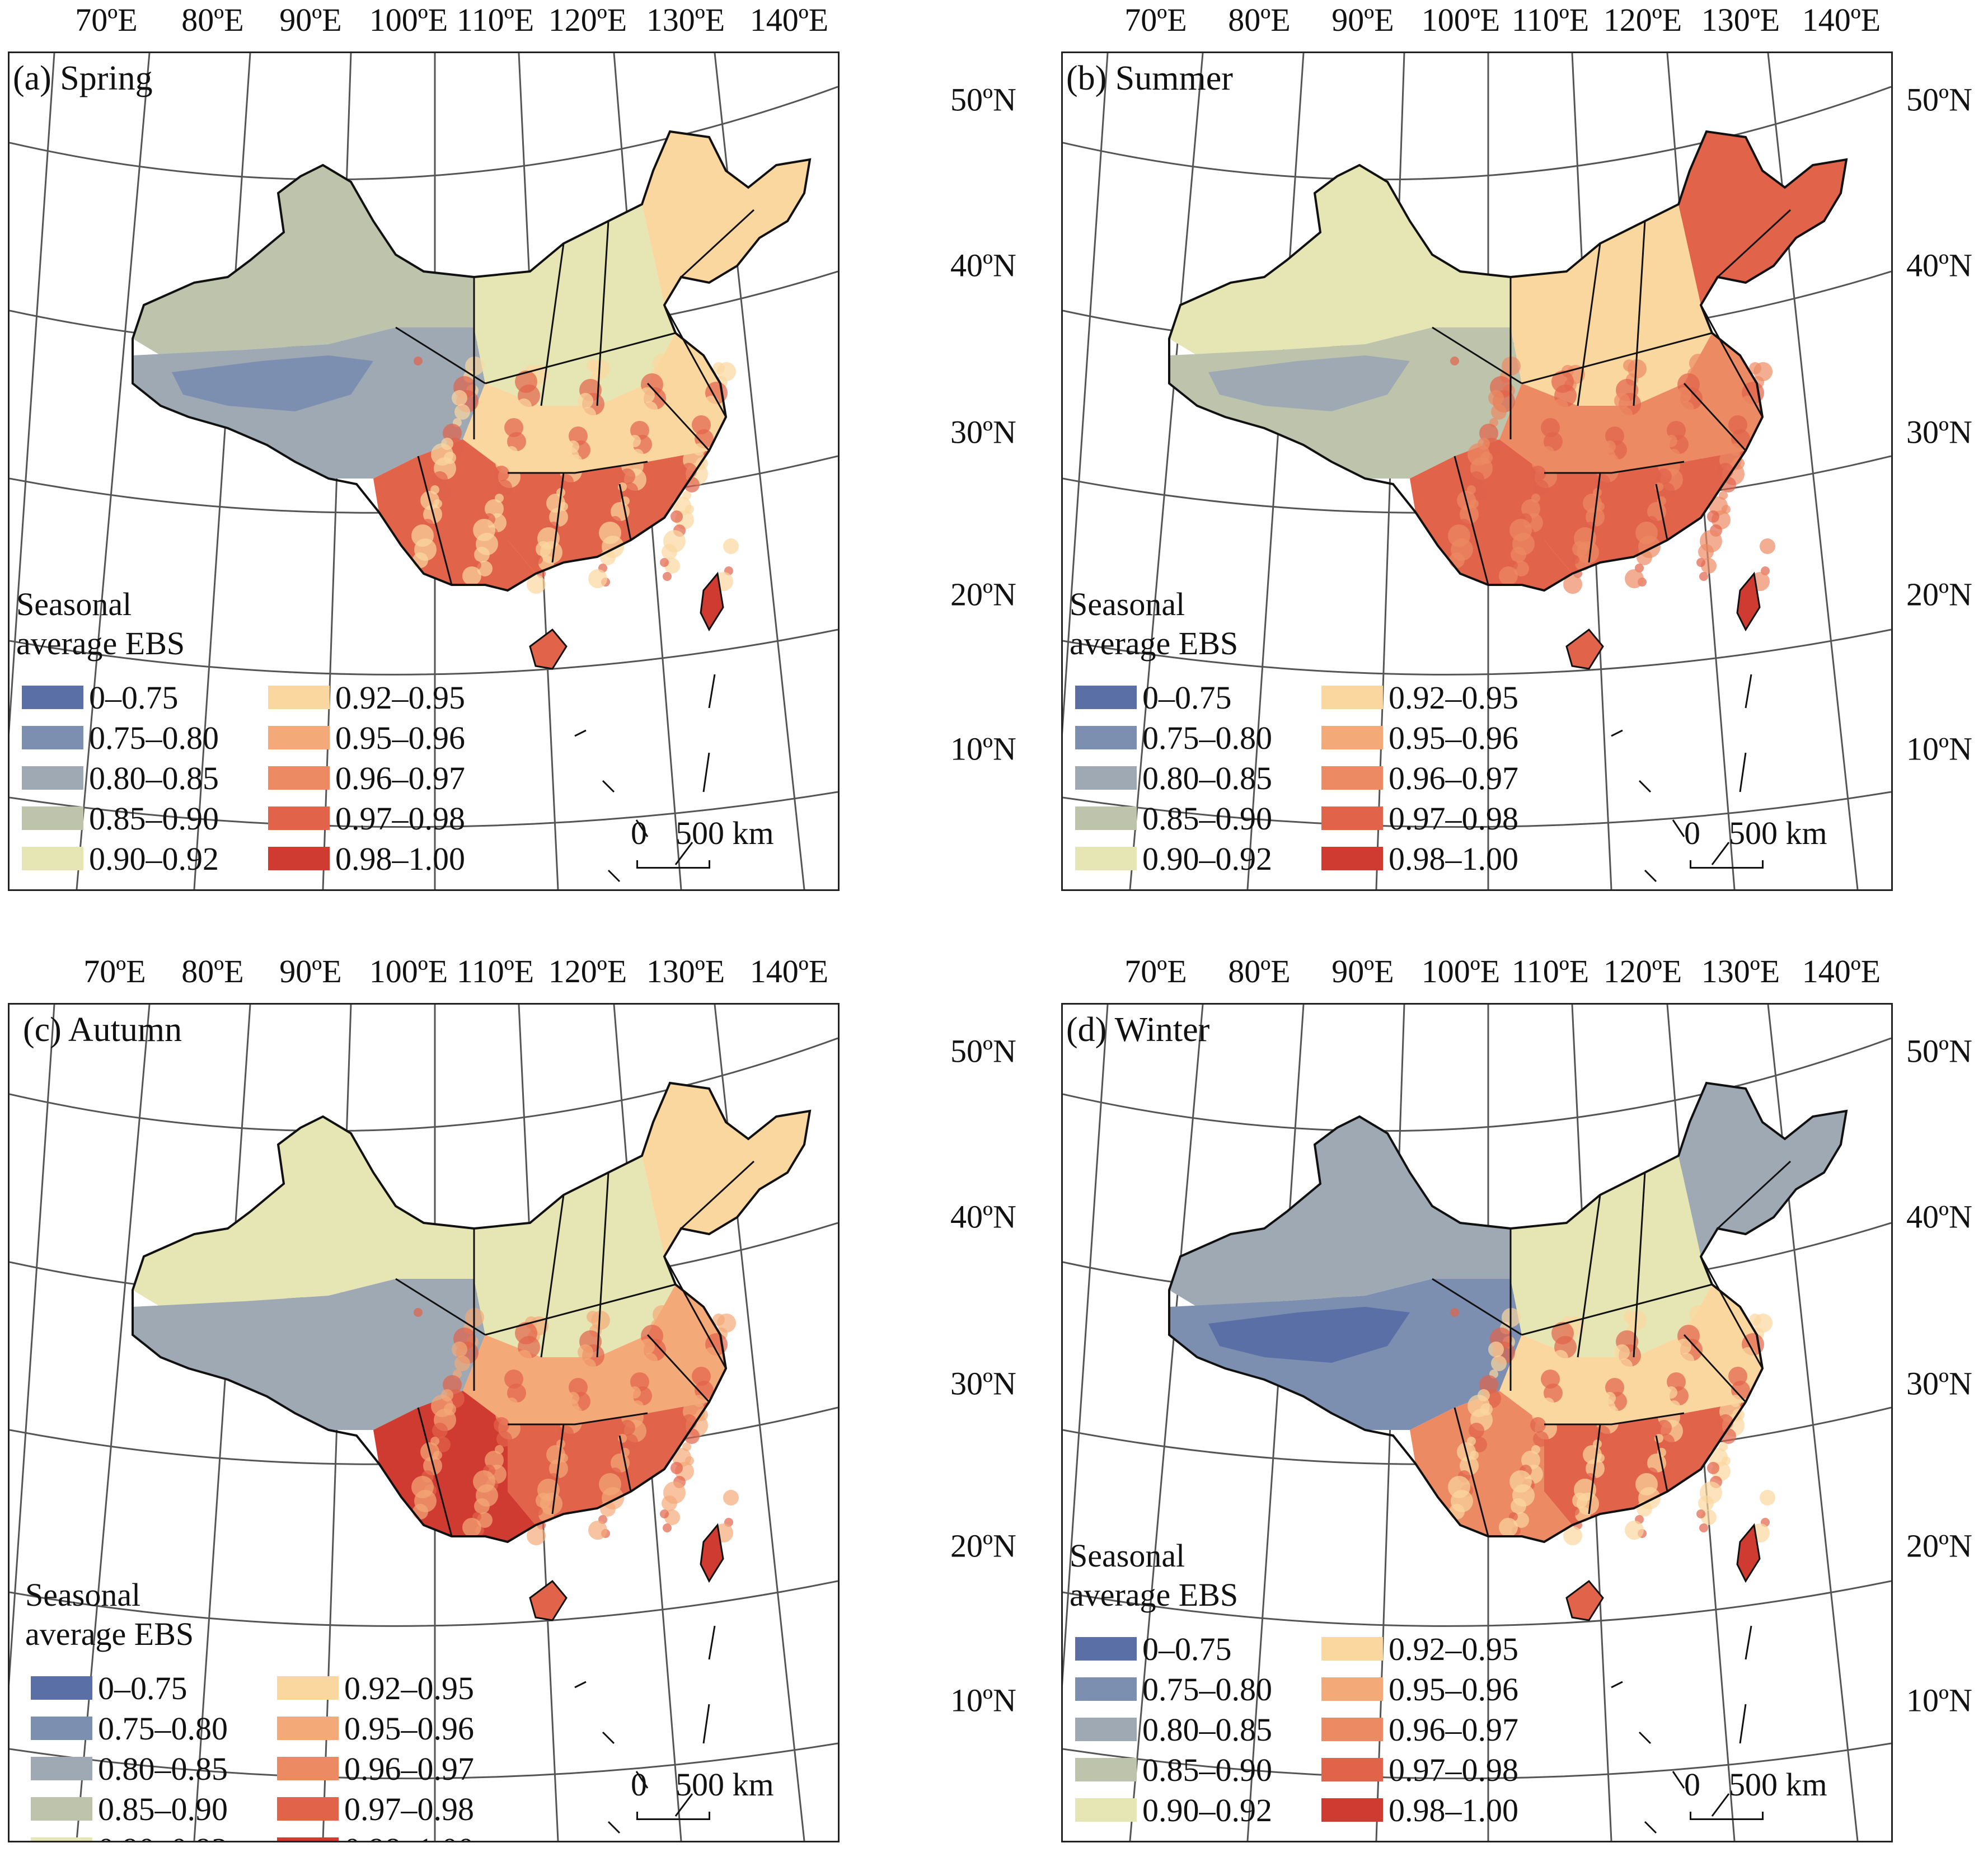  Describe the element at coordinates (272, 383) in the screenshot. I see `region-tibet-core` at that location.